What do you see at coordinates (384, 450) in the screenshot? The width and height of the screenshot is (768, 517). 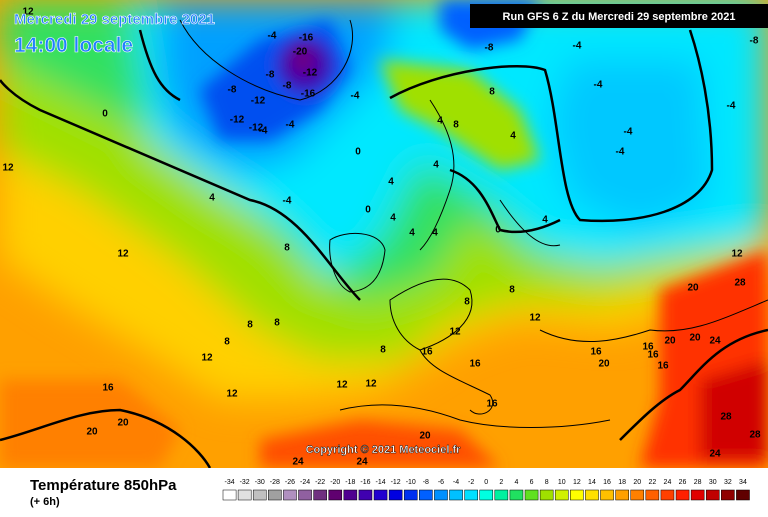 I see `copyright: Copyright © 2021 Meteociel.fr` at bounding box center [384, 450].